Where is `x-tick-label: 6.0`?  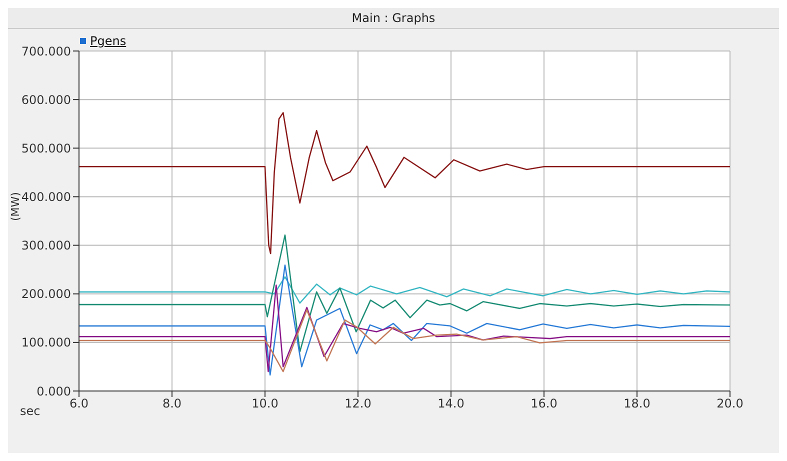 x-tick-label: 6.0 is located at coordinates (79, 403).